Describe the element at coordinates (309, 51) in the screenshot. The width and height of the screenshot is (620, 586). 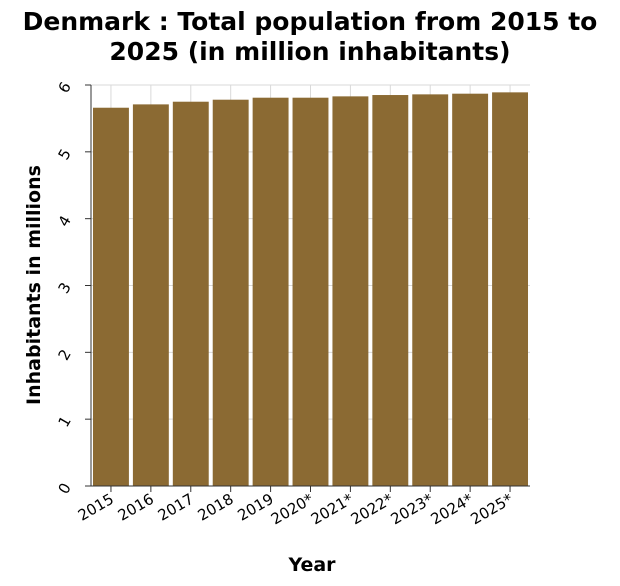
I see `chart-title-line-2: 2025 (in million inhabitants)` at that location.